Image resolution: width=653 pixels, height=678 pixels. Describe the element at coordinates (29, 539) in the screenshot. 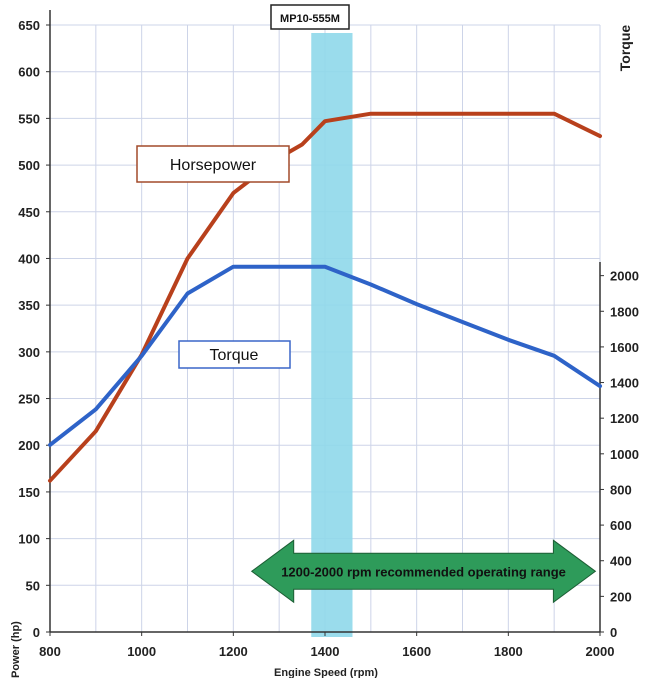

I see `left-tick-label: 100` at that location.